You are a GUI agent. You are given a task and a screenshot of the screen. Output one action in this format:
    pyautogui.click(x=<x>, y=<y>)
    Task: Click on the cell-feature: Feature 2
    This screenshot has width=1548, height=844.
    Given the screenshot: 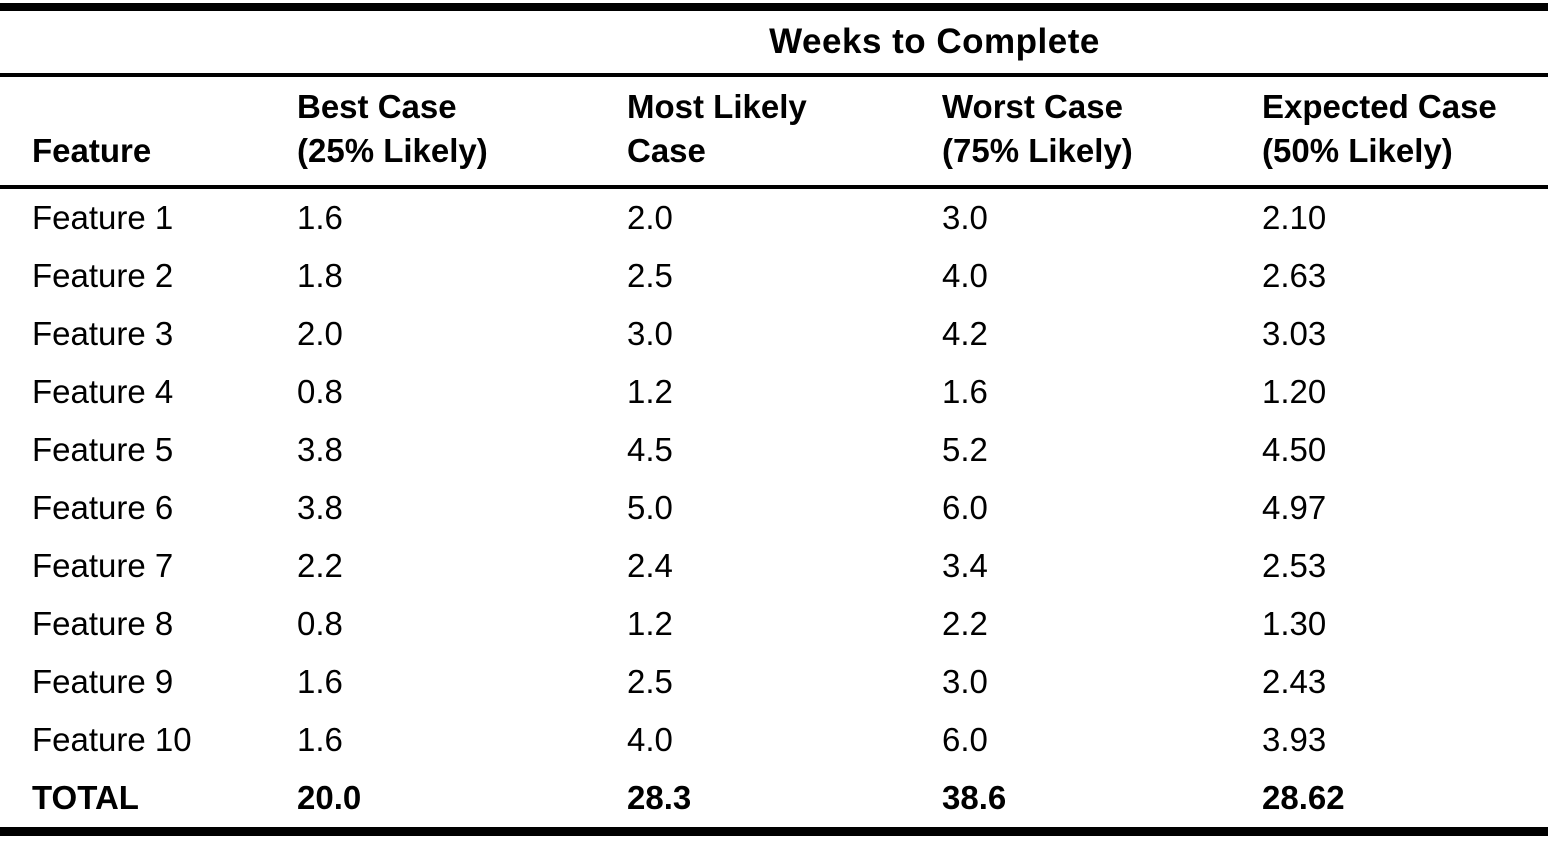 What is the action you would take?
    pyautogui.click(x=103, y=275)
    